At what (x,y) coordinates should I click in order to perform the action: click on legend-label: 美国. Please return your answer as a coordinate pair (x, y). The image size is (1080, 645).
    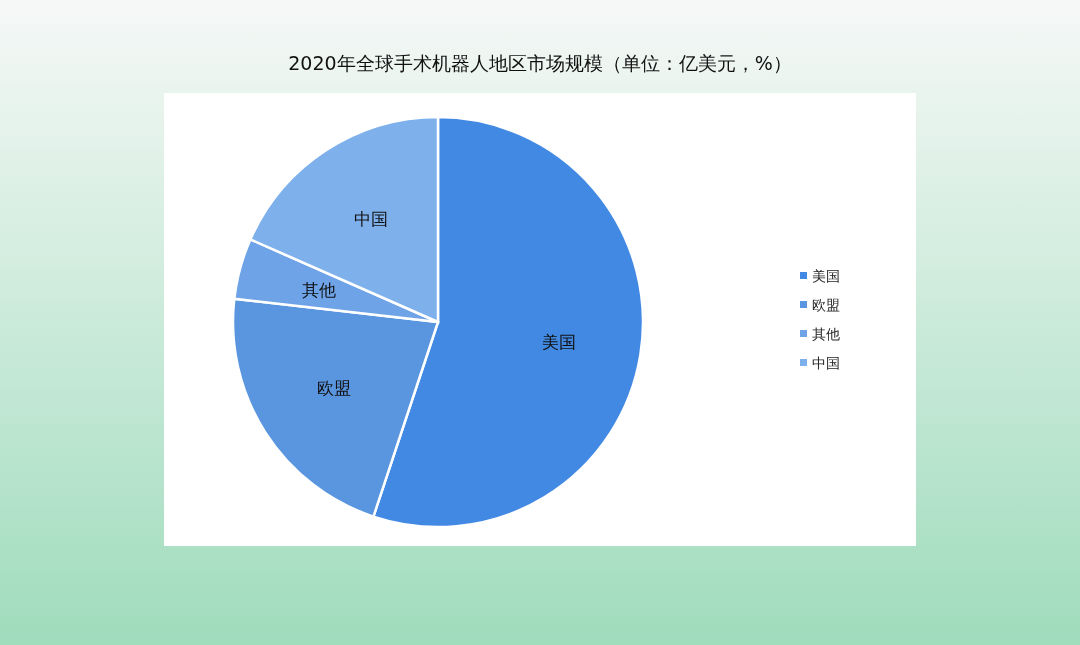
    Looking at the image, I should click on (826, 276).